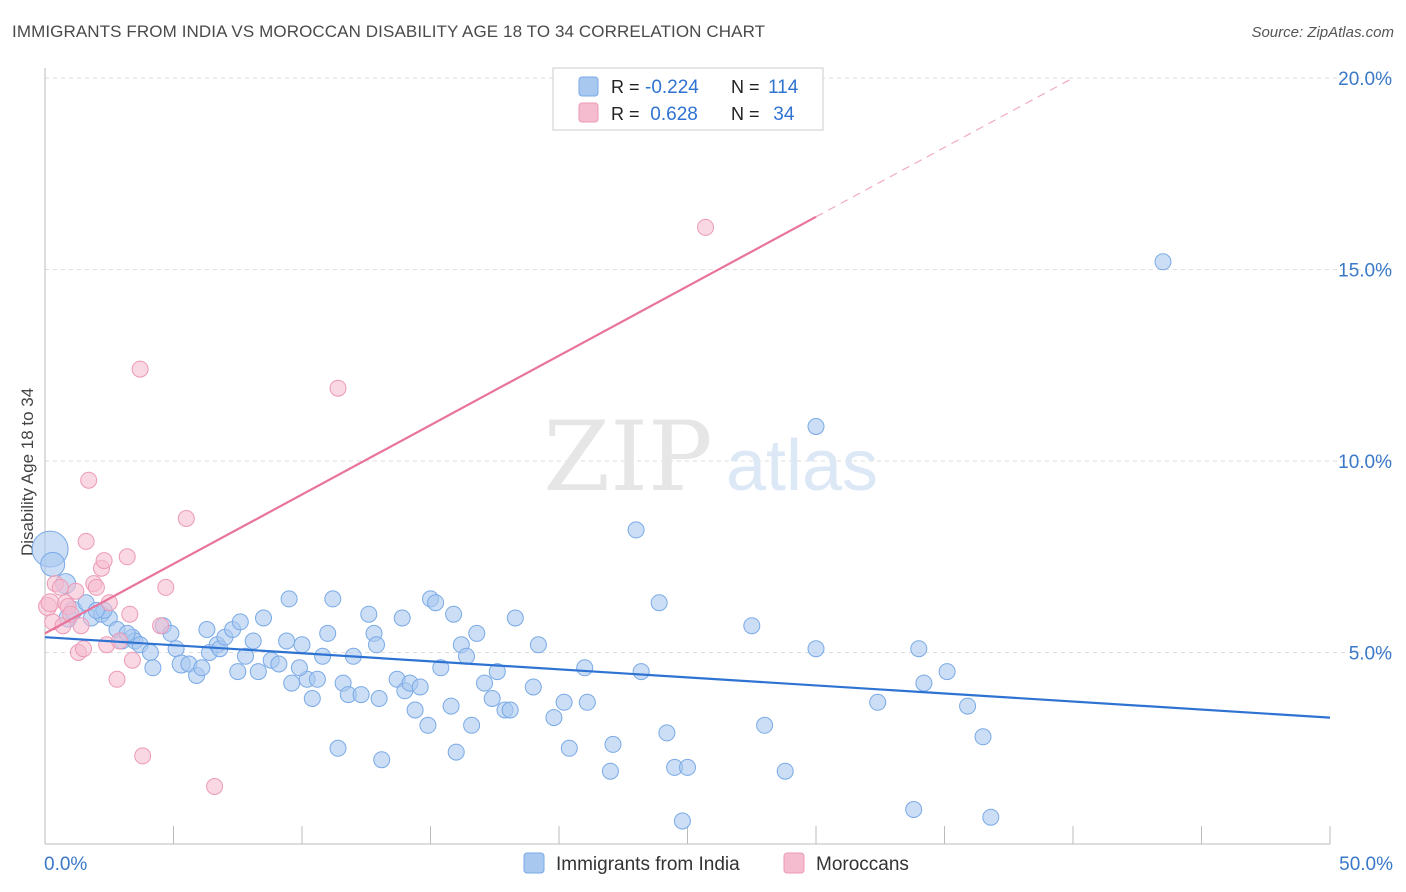  I want to click on y-tick-label: 10.0%, so click(1365, 462).